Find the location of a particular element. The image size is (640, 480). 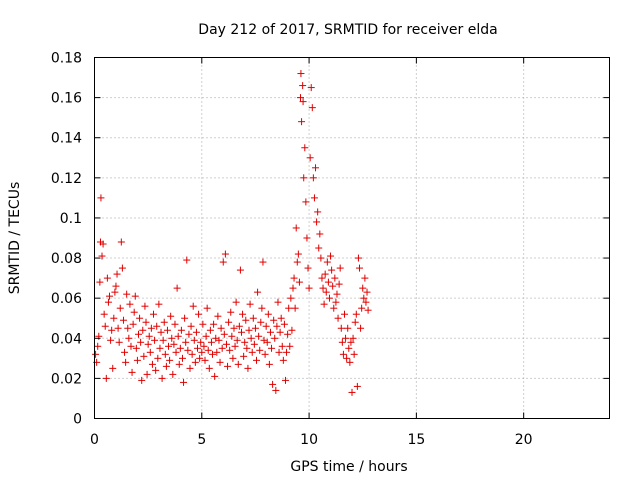

y-tick-label: 0.04 is located at coordinates (66, 339).